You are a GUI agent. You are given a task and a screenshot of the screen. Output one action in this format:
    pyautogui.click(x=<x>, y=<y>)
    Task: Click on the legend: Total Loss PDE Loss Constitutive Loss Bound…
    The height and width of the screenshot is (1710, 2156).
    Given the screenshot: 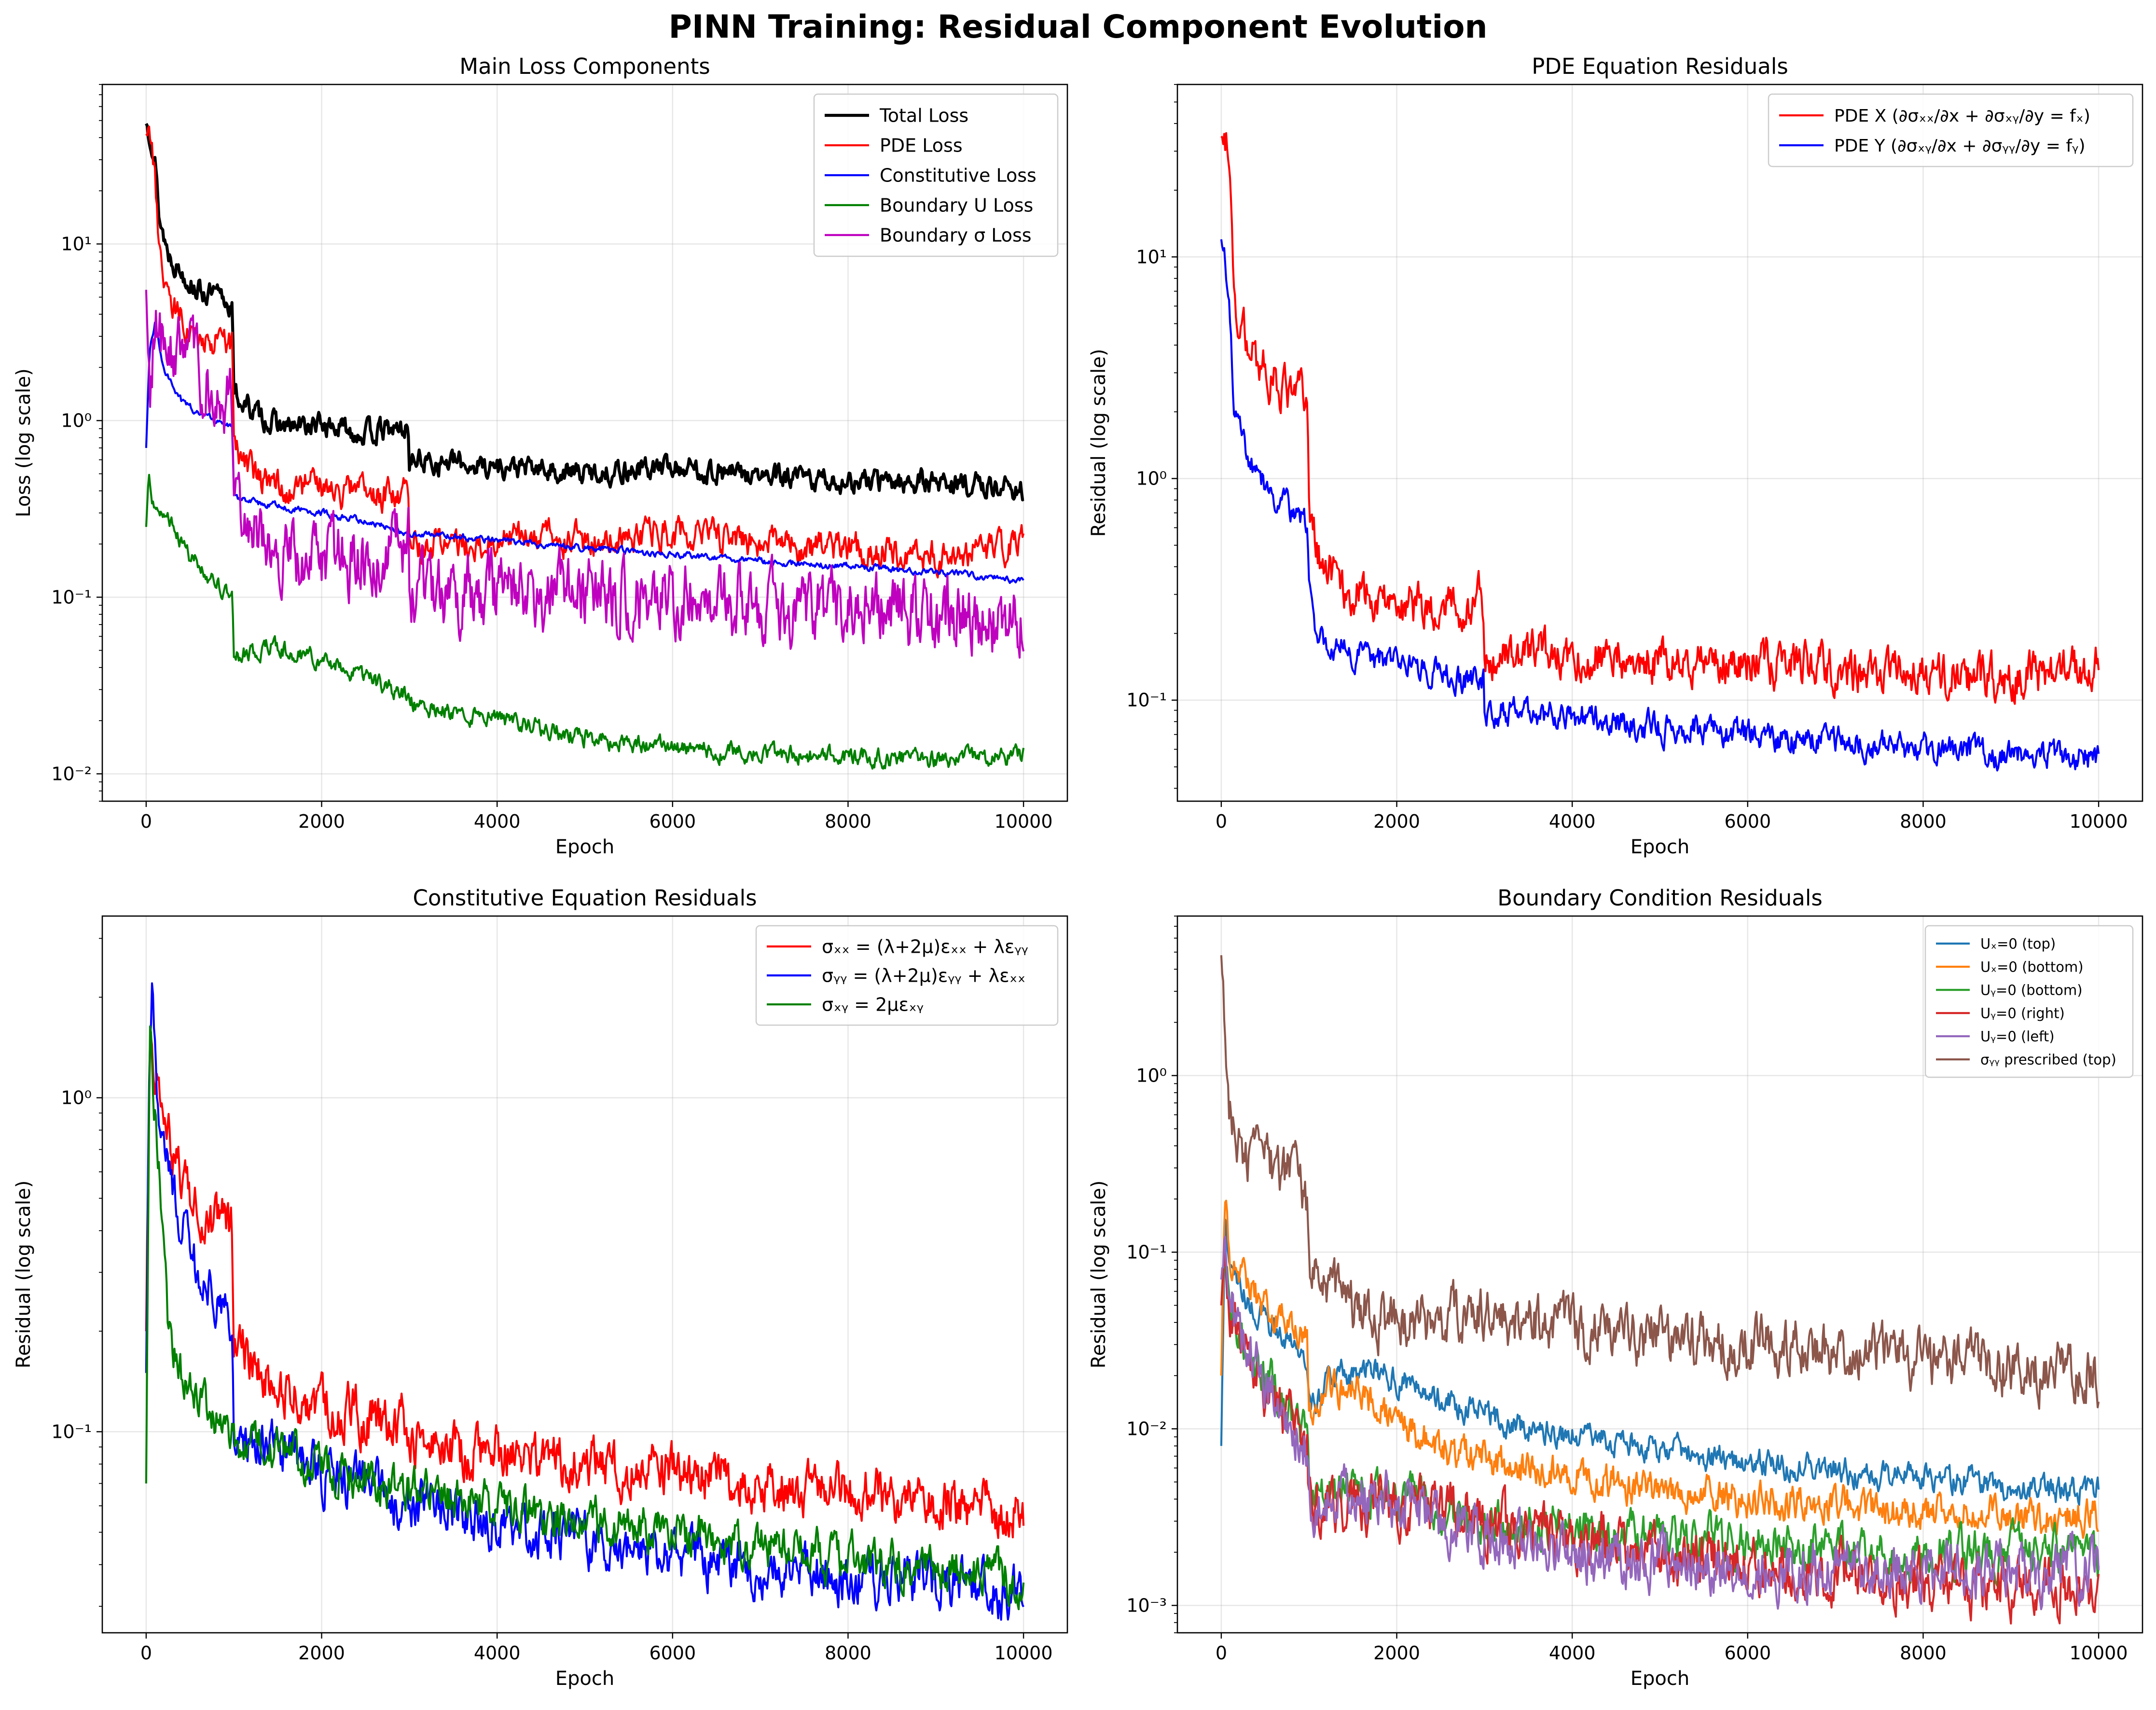 What is the action you would take?
    pyautogui.click(x=936, y=175)
    